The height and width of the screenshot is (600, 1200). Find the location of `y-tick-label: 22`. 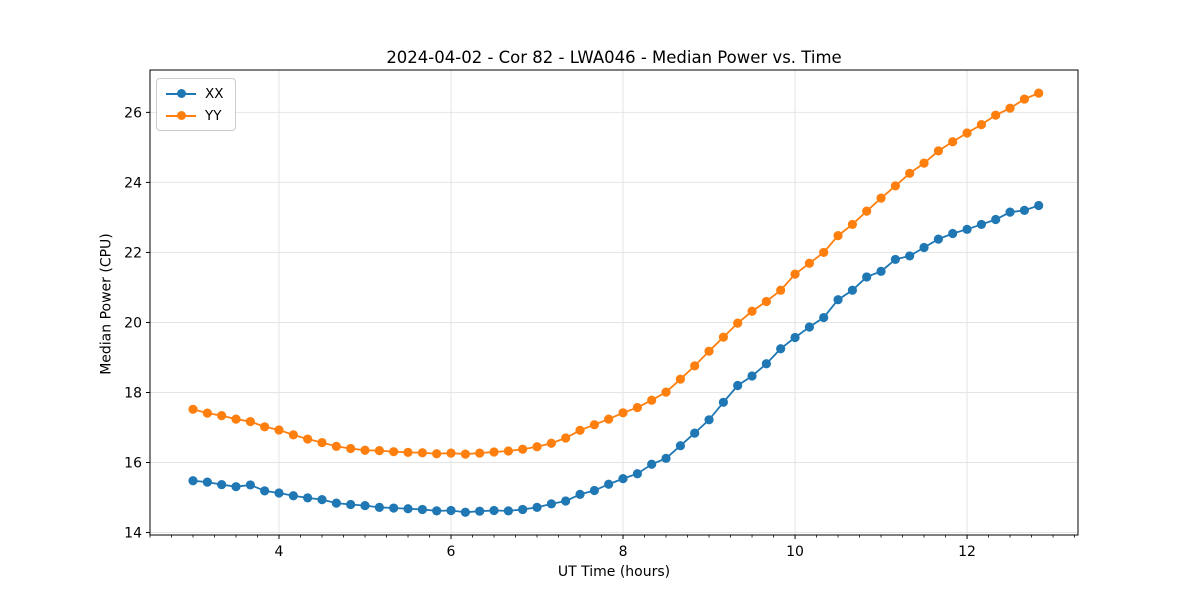

y-tick-label: 22 is located at coordinates (133, 253).